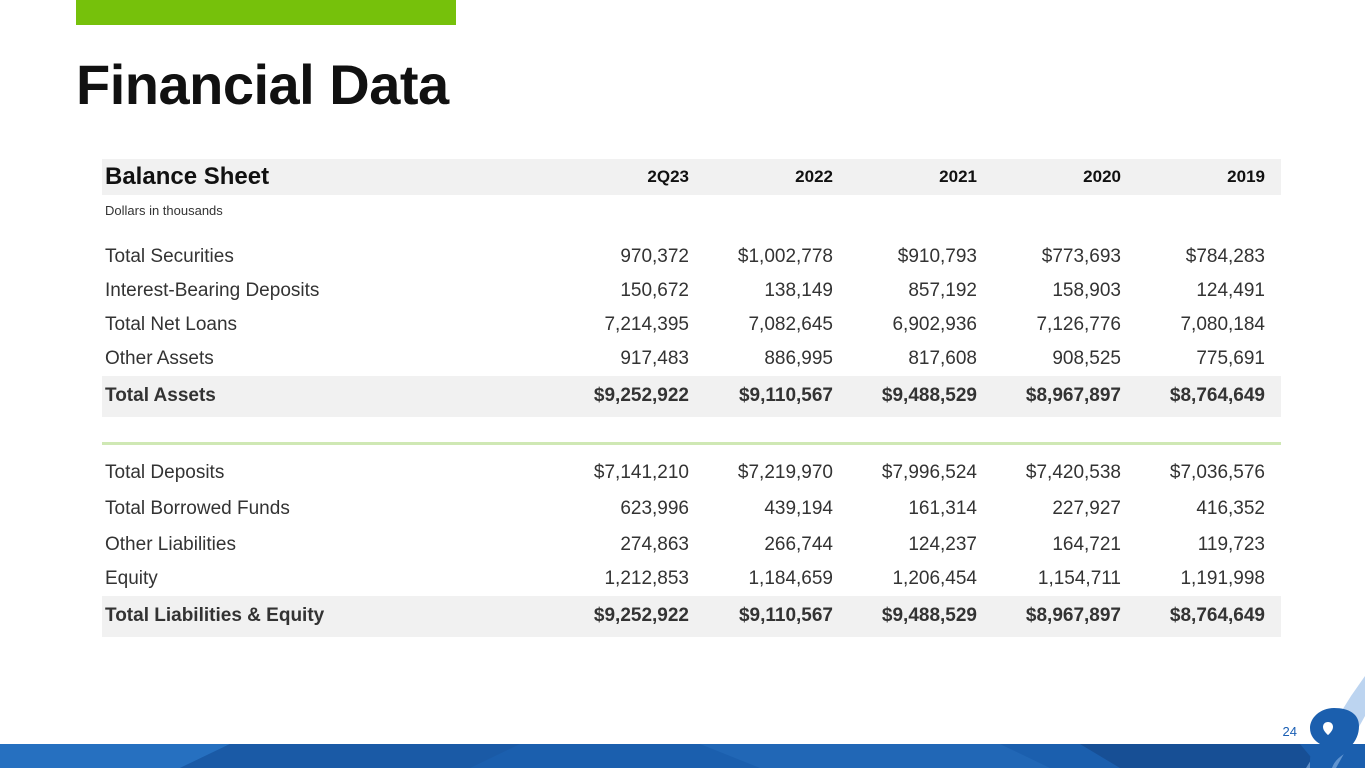 The width and height of the screenshot is (1365, 768). What do you see at coordinates (1086, 508) in the screenshot?
I see `cell-value: 227,927` at bounding box center [1086, 508].